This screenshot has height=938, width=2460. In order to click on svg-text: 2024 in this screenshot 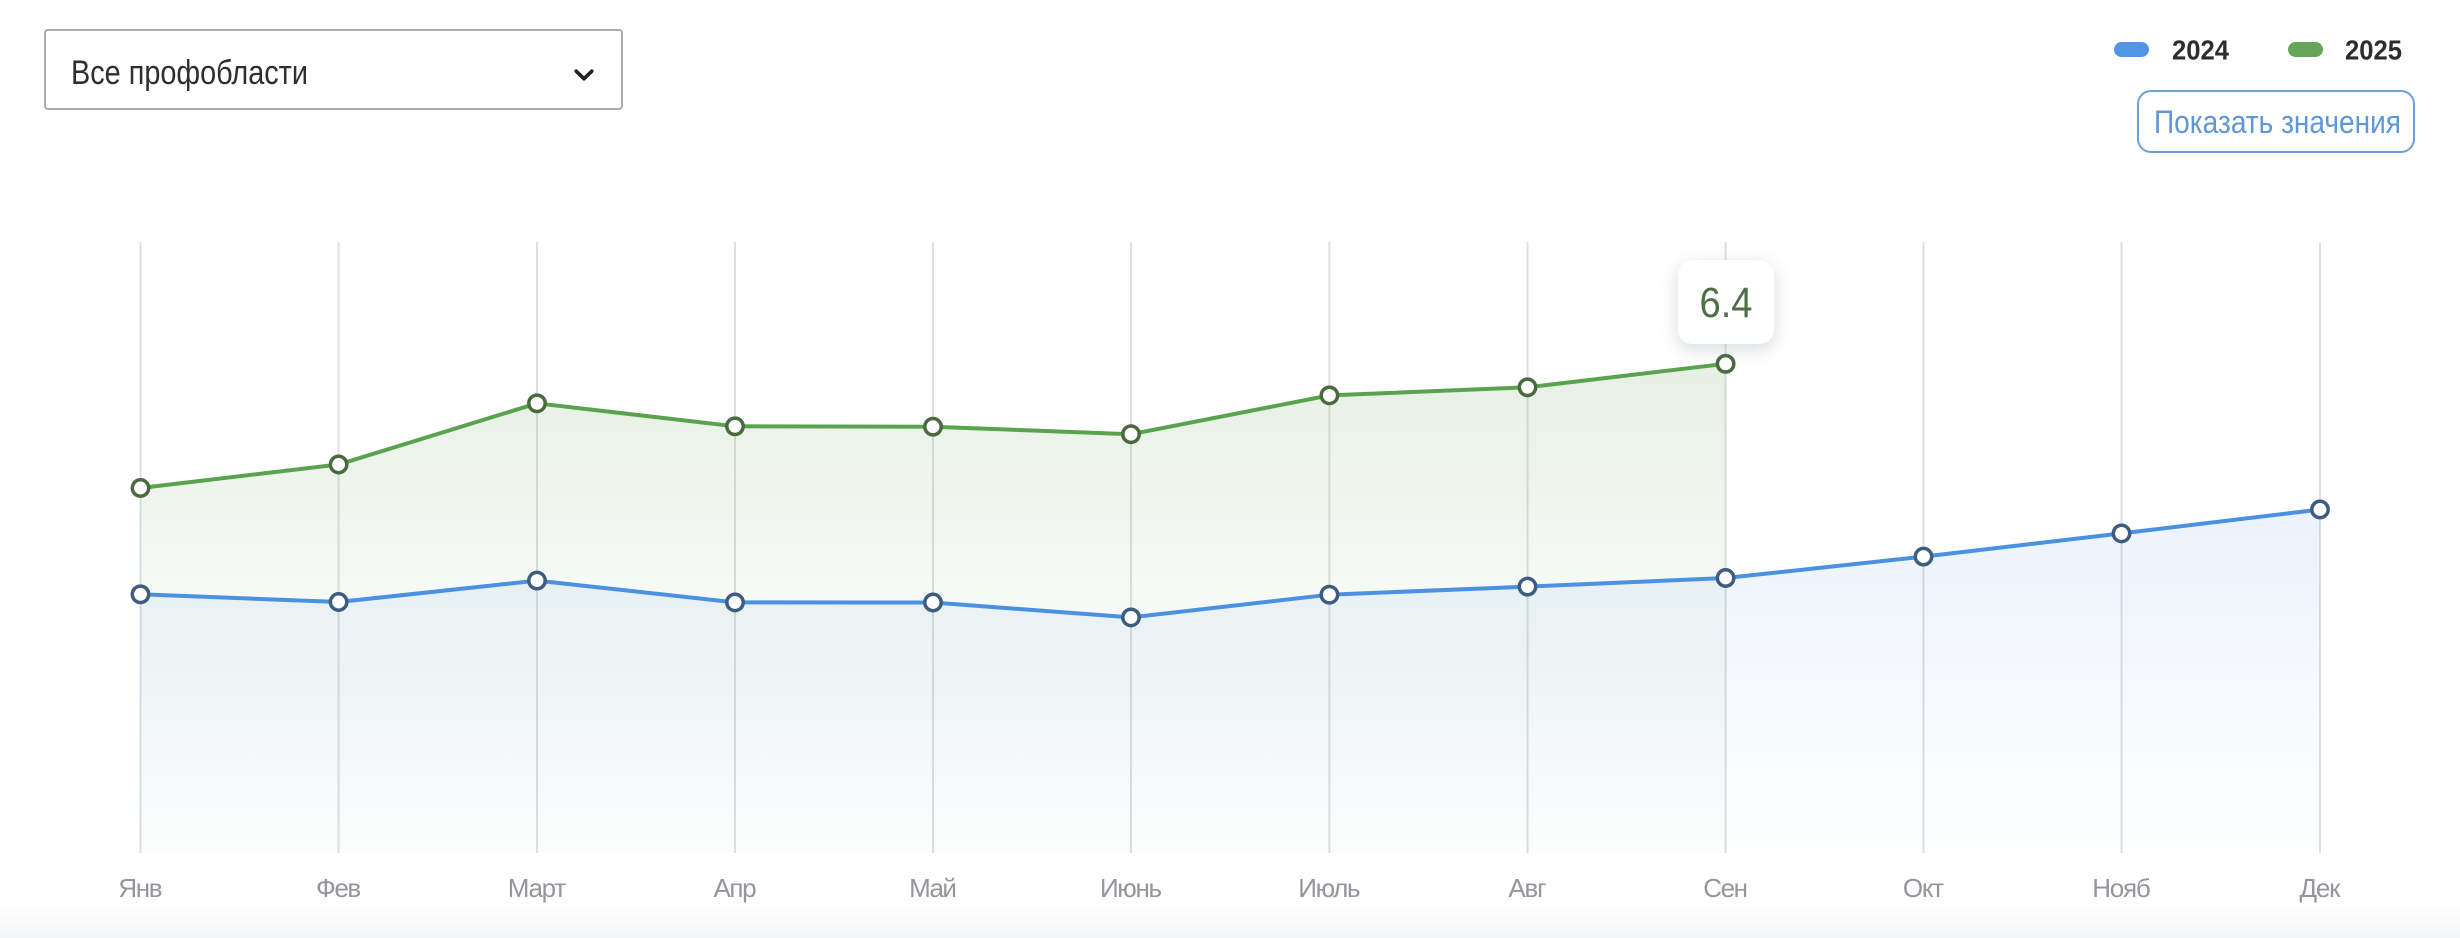, I will do `click(2200, 50)`.